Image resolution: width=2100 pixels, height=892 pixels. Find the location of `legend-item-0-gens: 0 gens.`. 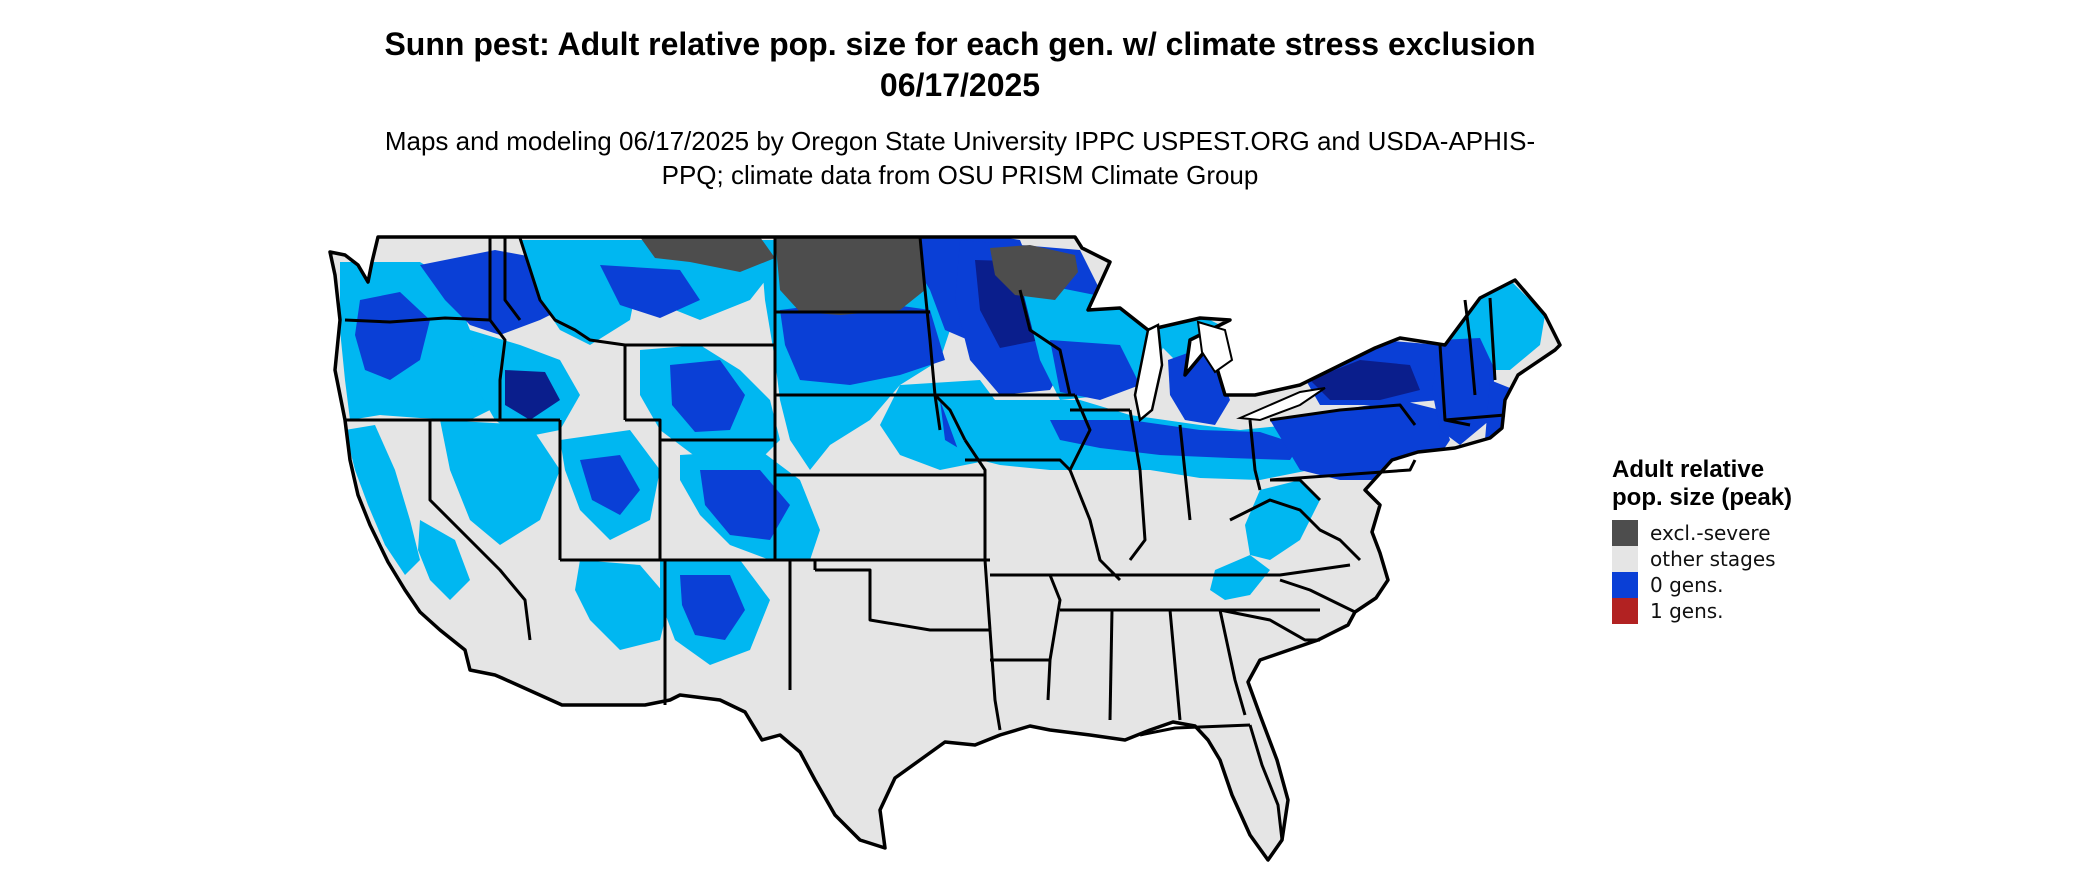

legend-item-0-gens: 0 gens. is located at coordinates (1742, 585).